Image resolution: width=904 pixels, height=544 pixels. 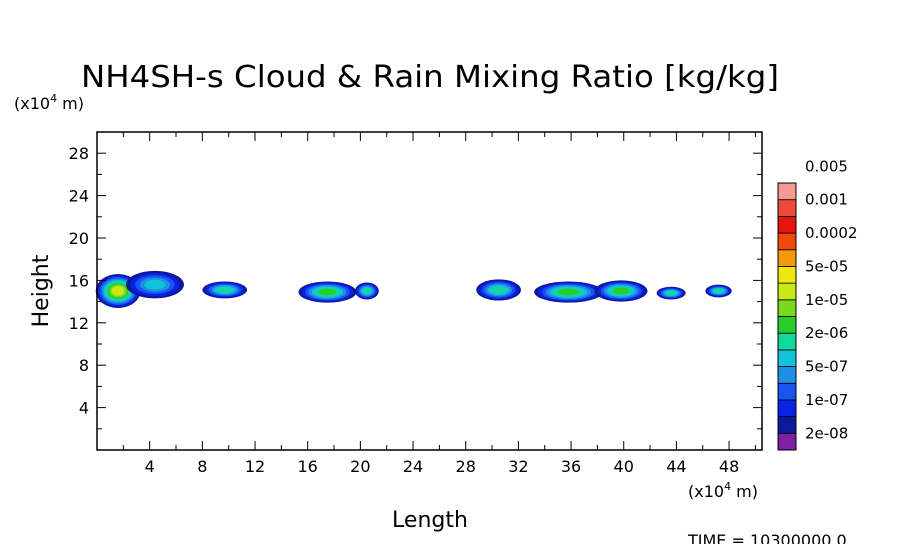 I want to click on x-tick-label: 24, so click(x=413, y=466).